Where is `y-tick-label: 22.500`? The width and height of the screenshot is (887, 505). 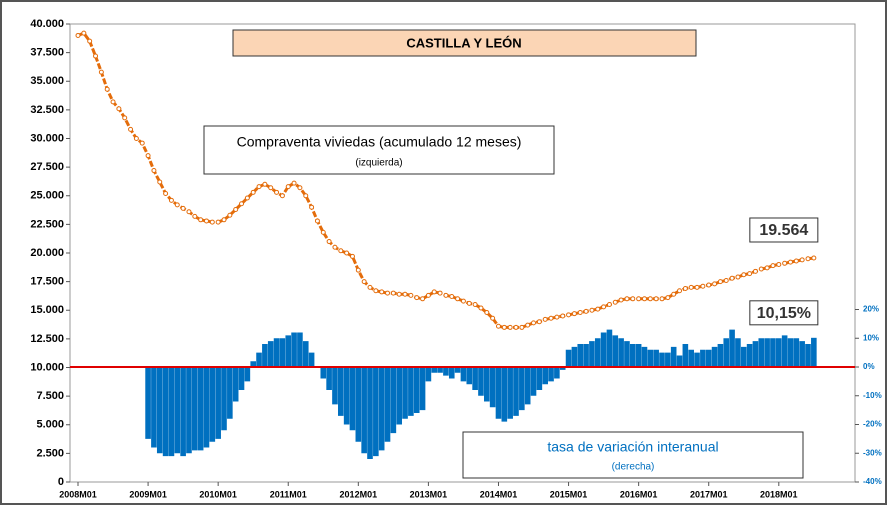 y-tick-label: 22.500 is located at coordinates (47, 224).